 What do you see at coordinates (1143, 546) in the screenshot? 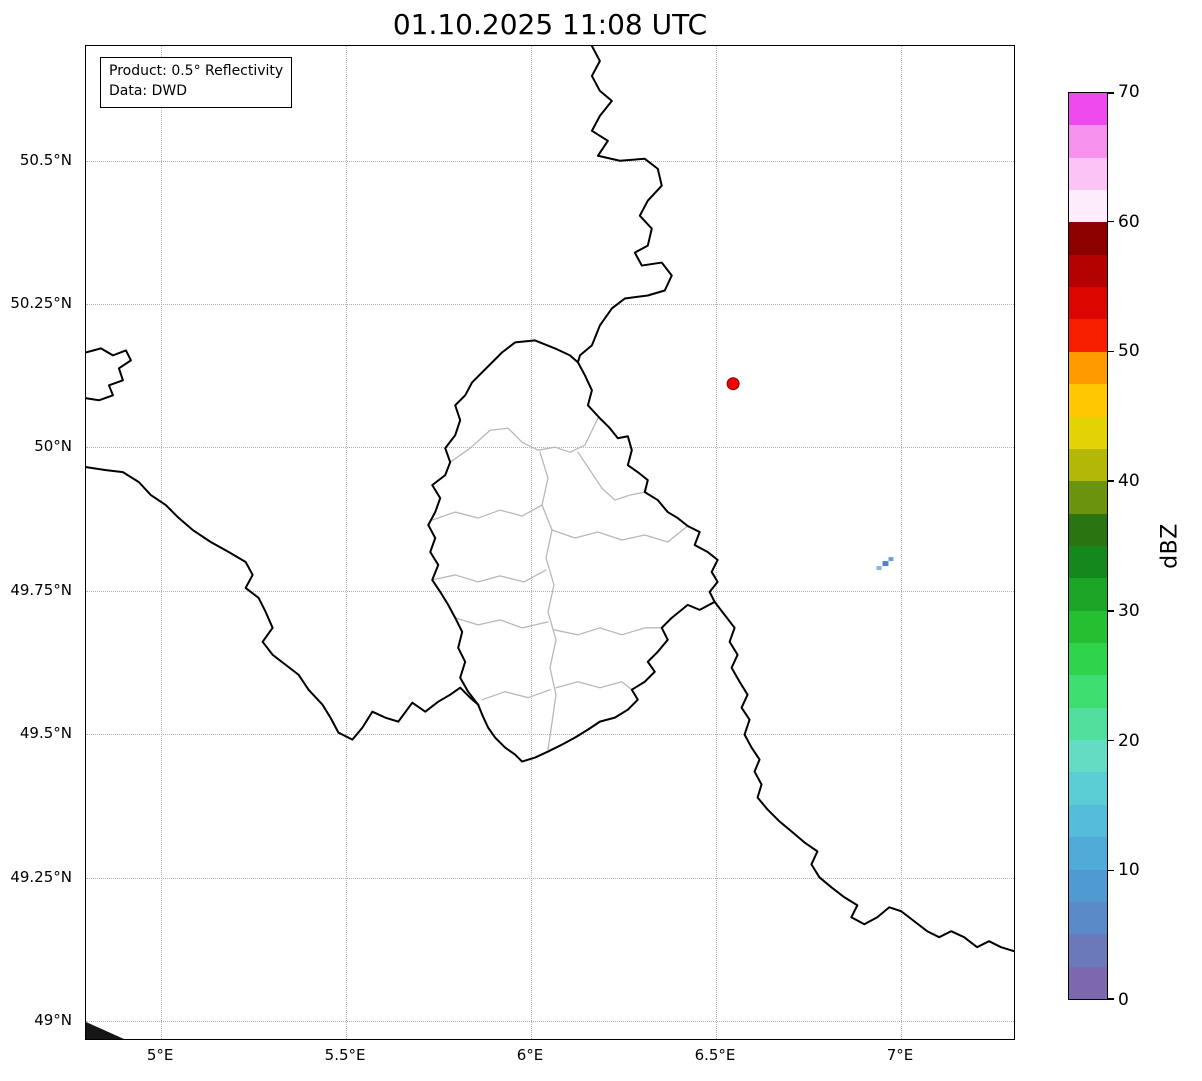
I see `colorbar-ticks: 0 10 20 30 40 50 60 70` at bounding box center [1143, 546].